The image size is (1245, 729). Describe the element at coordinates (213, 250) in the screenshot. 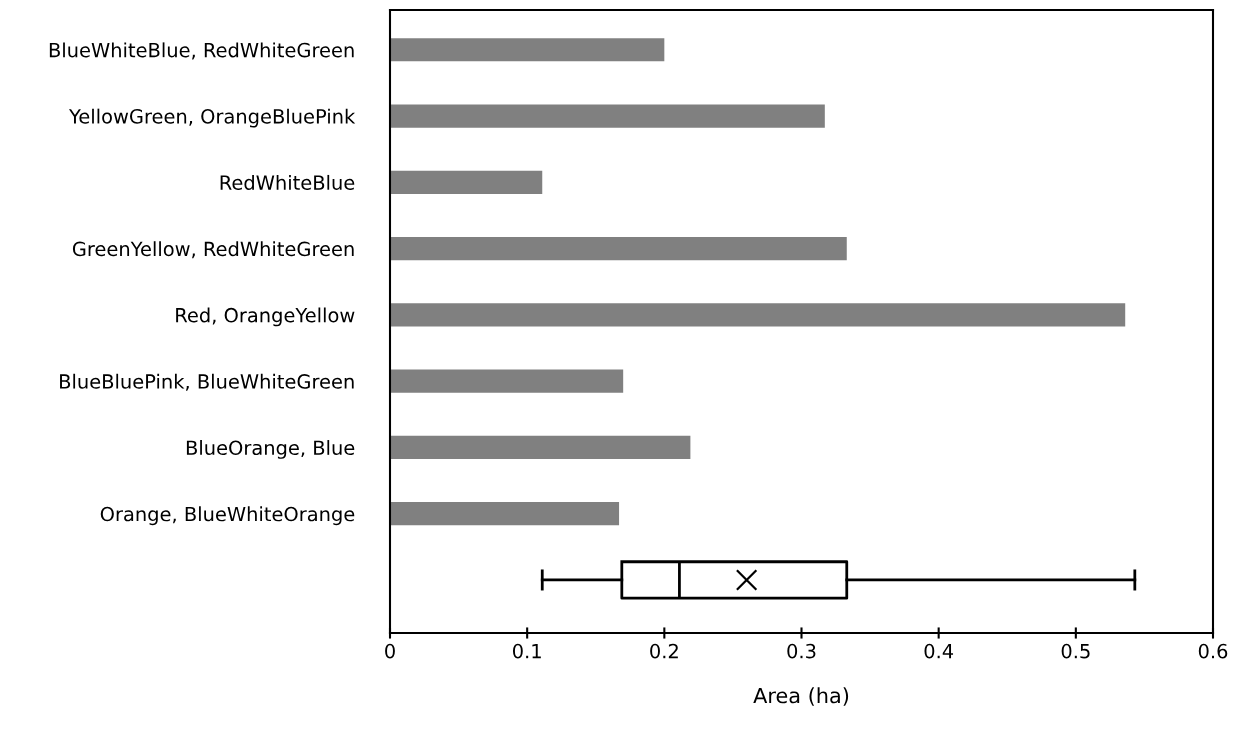

I see `y-tick-label: GreenYellow, RedWhiteGreen` at that location.